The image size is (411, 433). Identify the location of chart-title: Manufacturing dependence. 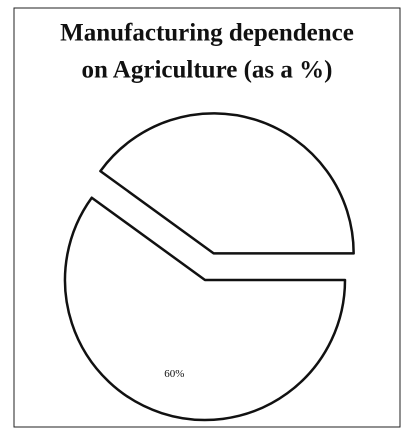
(207, 33).